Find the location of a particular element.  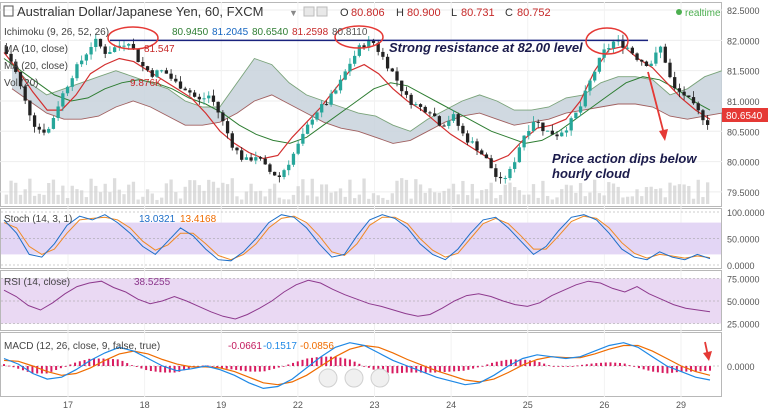

ma2-label: MA (20, close) is located at coordinates (36, 66).